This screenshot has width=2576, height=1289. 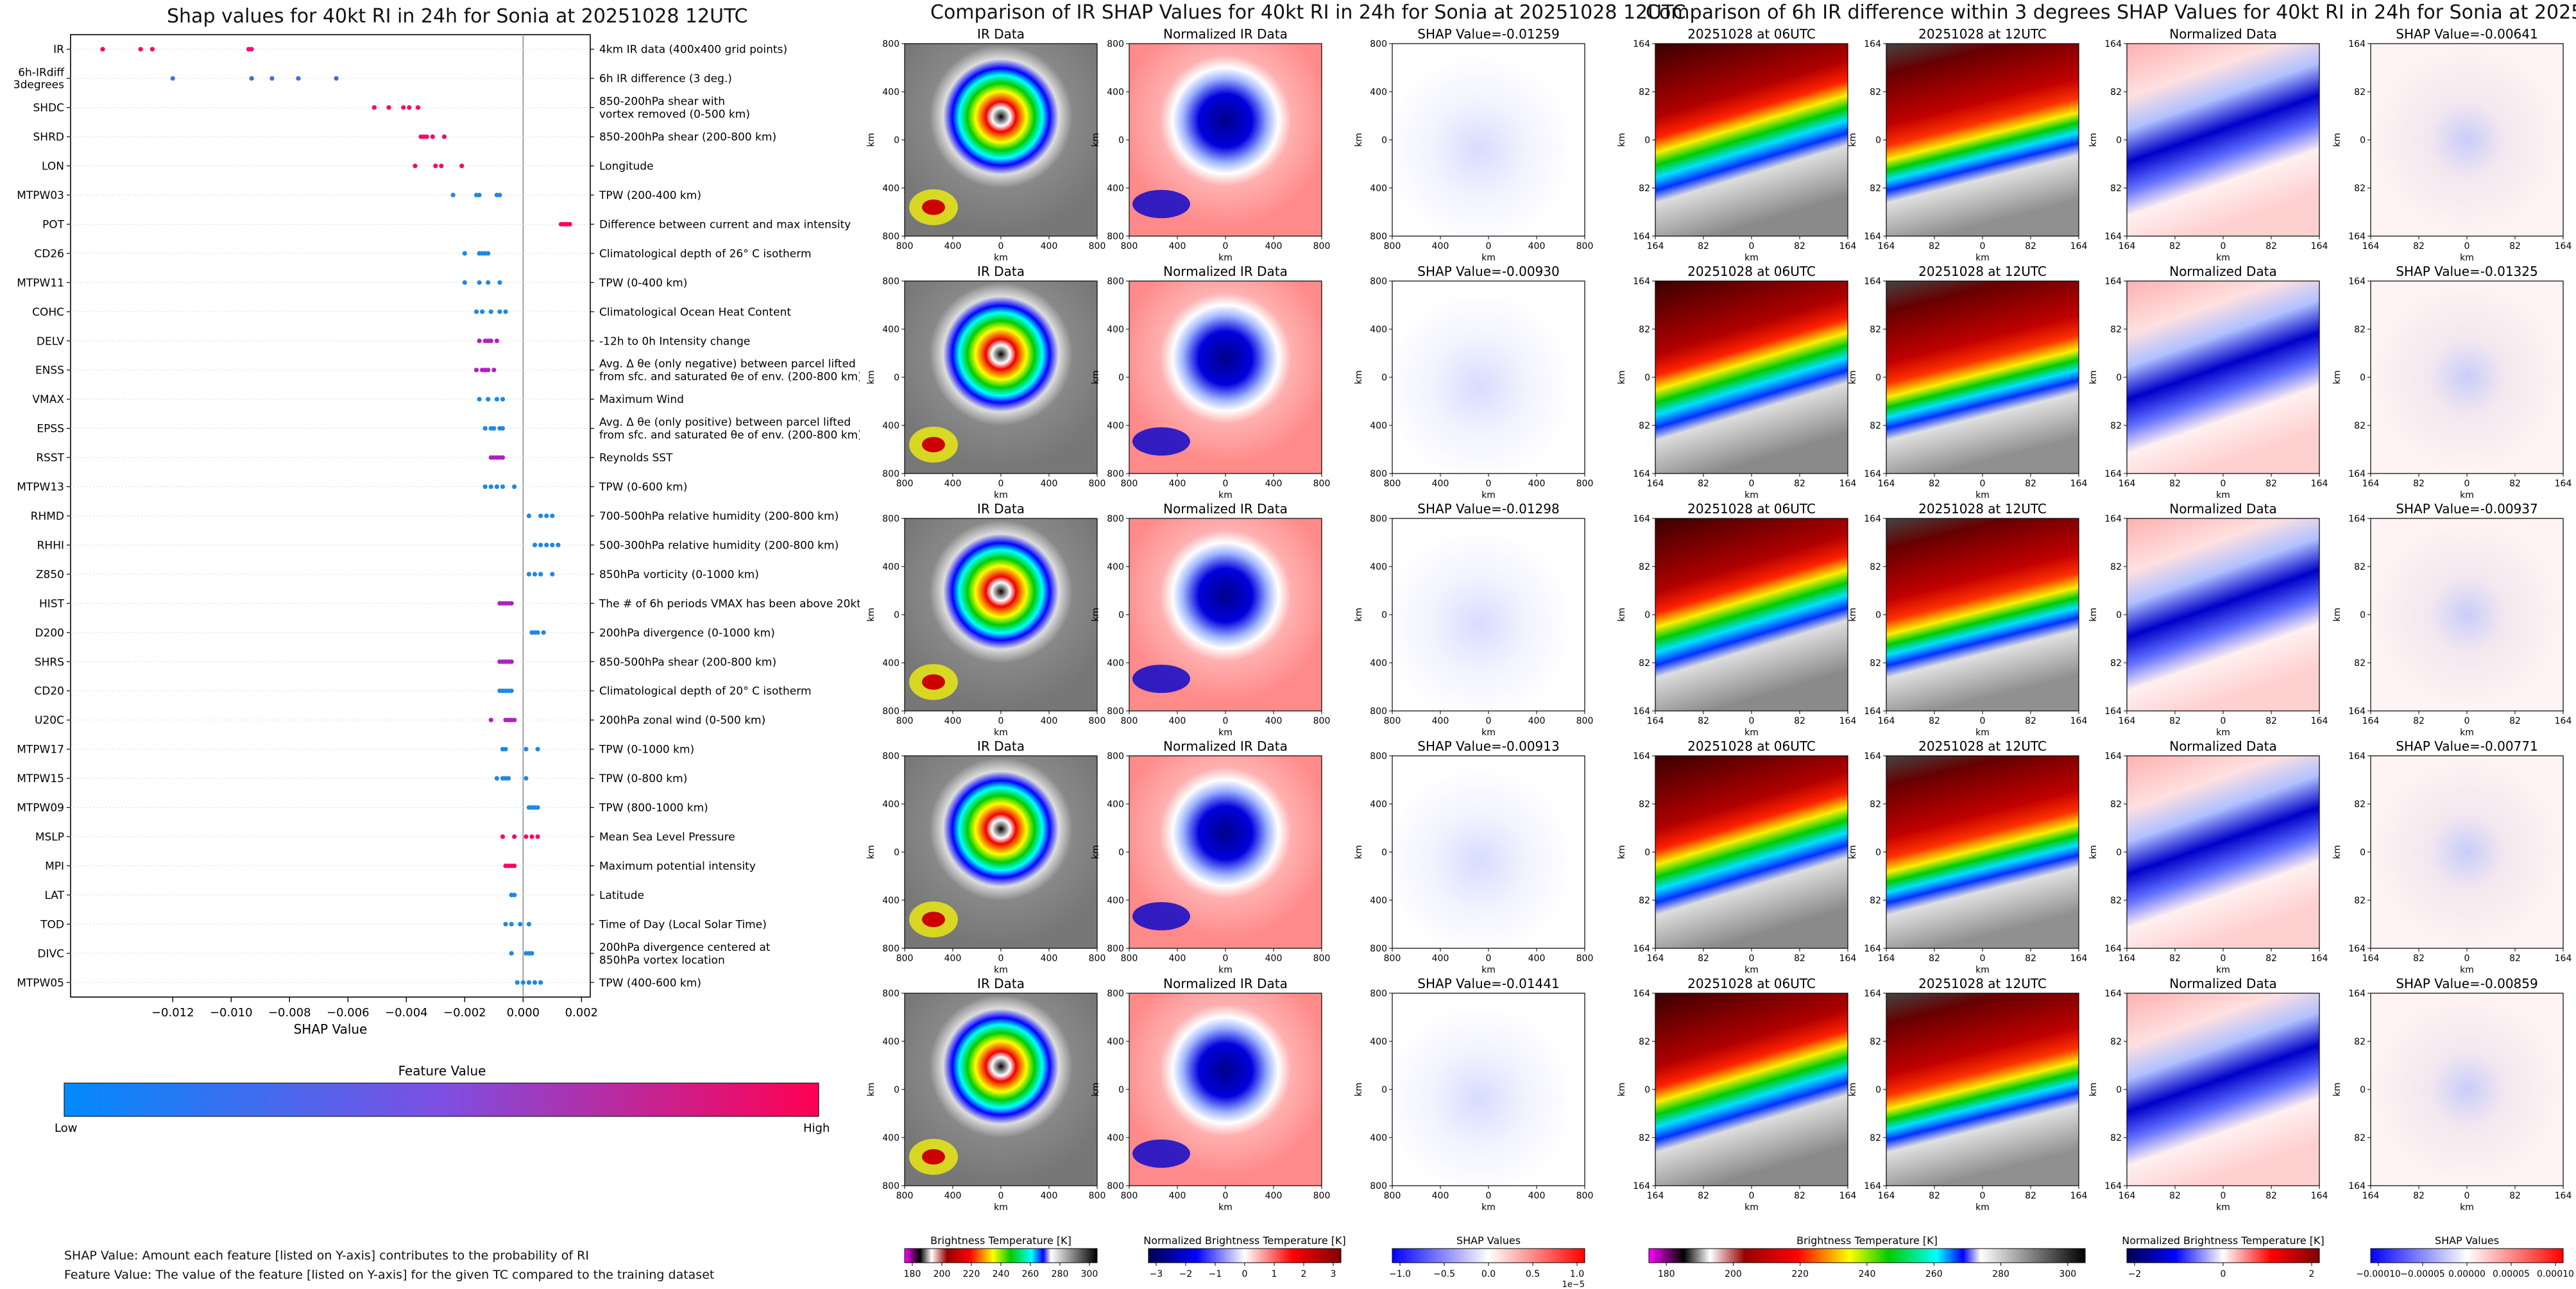 I want to click on panel-title: 20251028 at 12UTC, so click(x=1982, y=984).